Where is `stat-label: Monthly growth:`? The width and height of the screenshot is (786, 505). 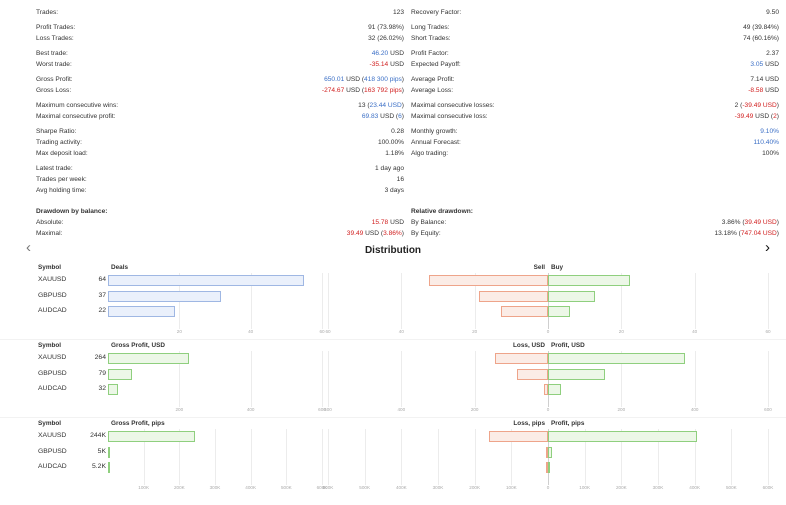 stat-label: Monthly growth: is located at coordinates (434, 131).